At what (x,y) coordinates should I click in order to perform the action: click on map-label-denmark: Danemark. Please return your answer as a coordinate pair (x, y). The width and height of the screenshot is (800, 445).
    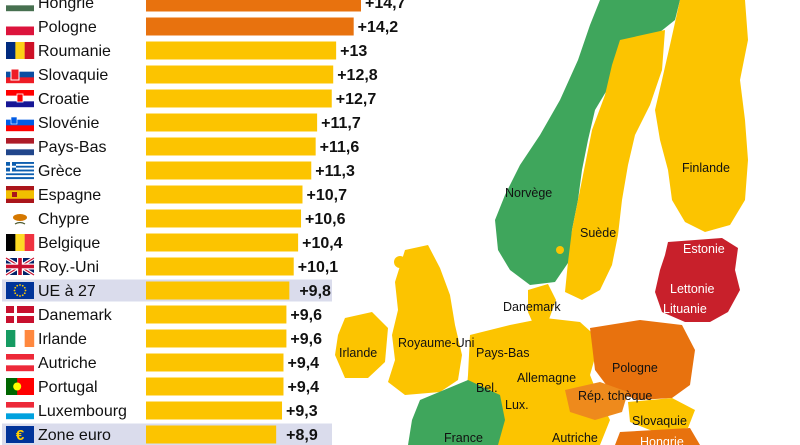
    Looking at the image, I should click on (532, 307).